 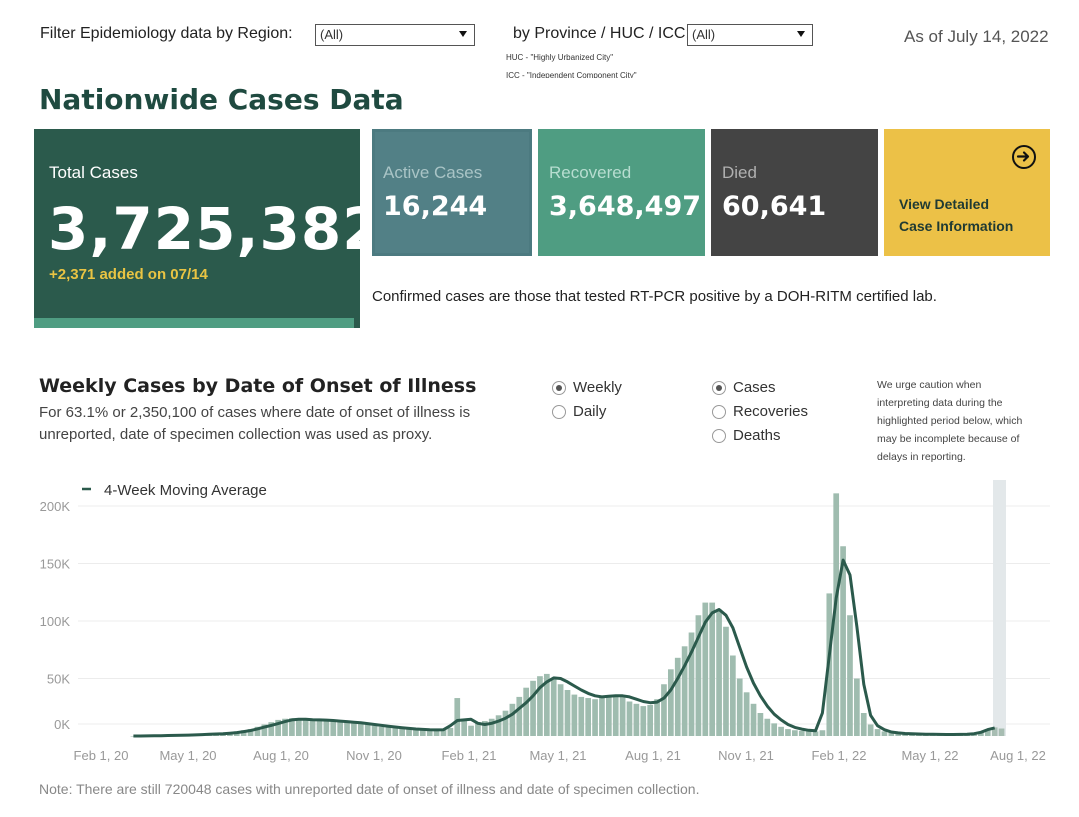 I want to click on recovered-card: Recovered 3,648,497, so click(x=621, y=192).